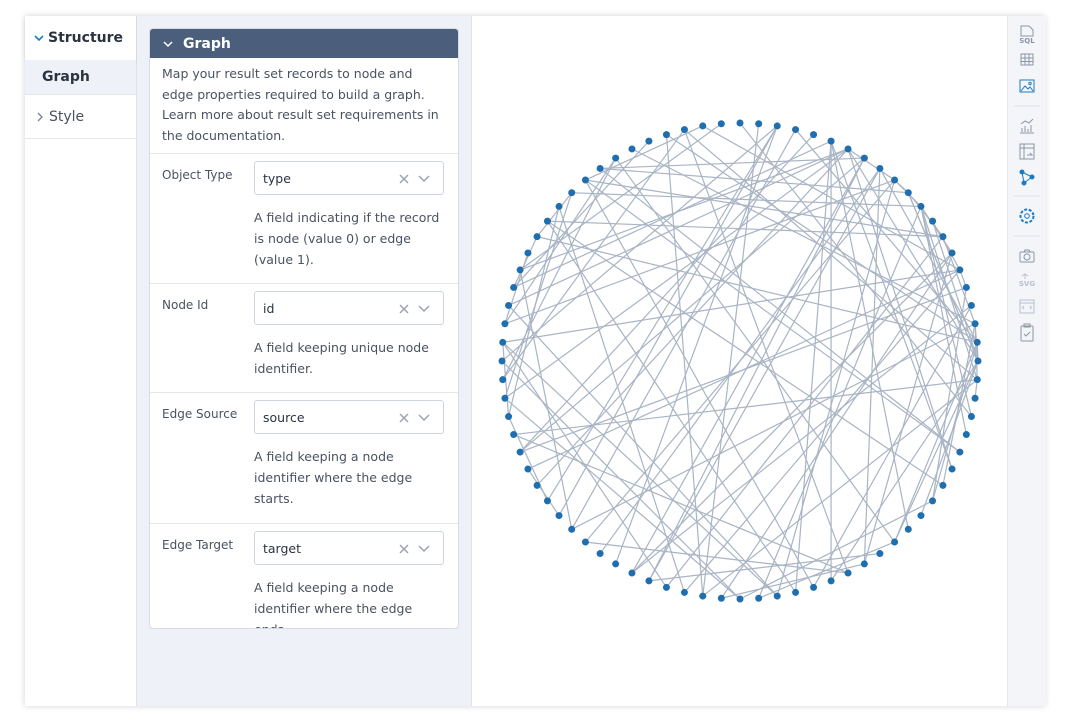 Image resolution: width=1070 pixels, height=725 pixels. Describe the element at coordinates (304, 43) in the screenshot. I see `card-header: Graph` at that location.